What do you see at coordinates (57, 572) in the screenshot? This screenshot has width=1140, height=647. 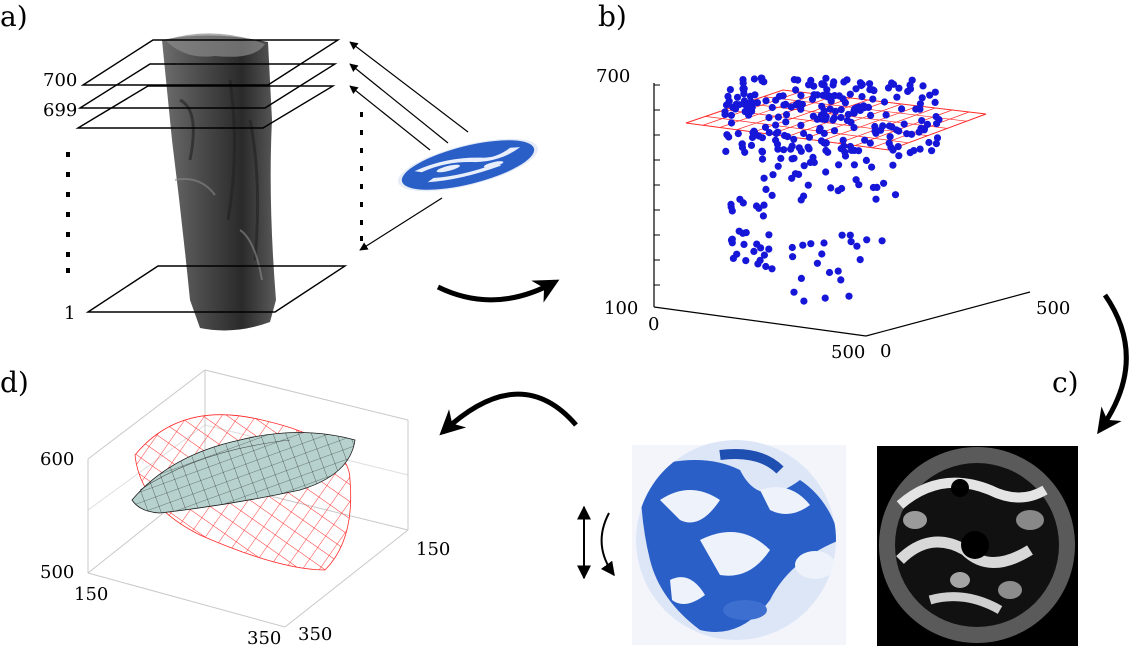 I see `d-z-tick-500: 500` at bounding box center [57, 572].